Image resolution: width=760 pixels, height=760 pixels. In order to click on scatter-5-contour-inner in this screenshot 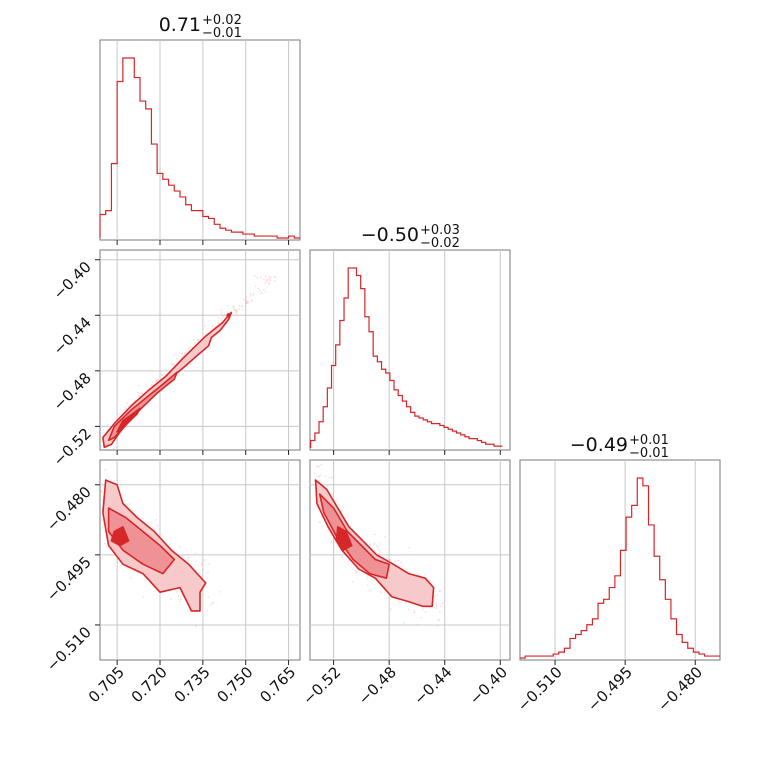, I will do `click(344, 538)`.